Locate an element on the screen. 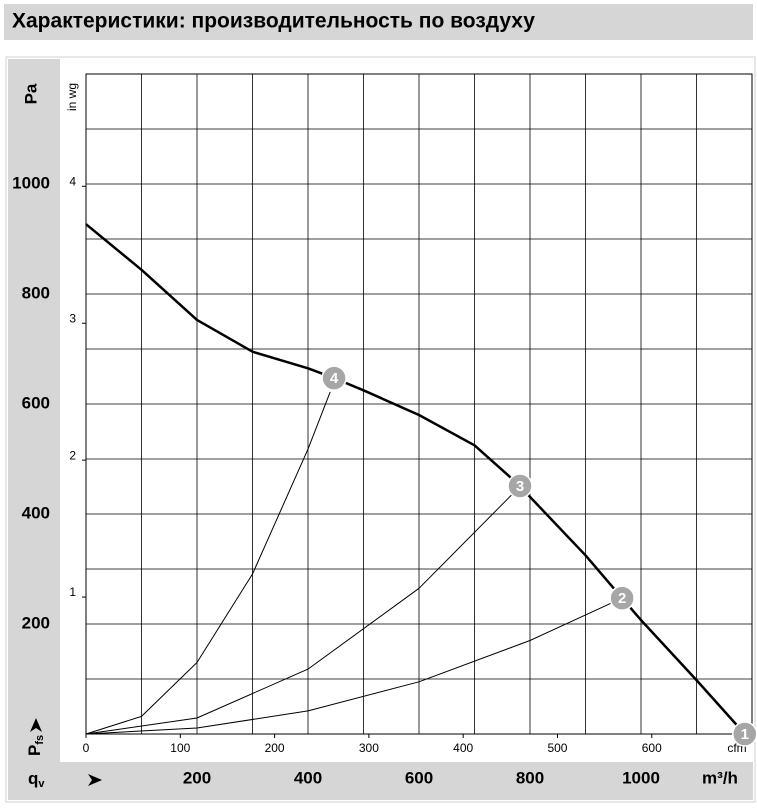  x2-tick-label: 200 is located at coordinates (275, 748).